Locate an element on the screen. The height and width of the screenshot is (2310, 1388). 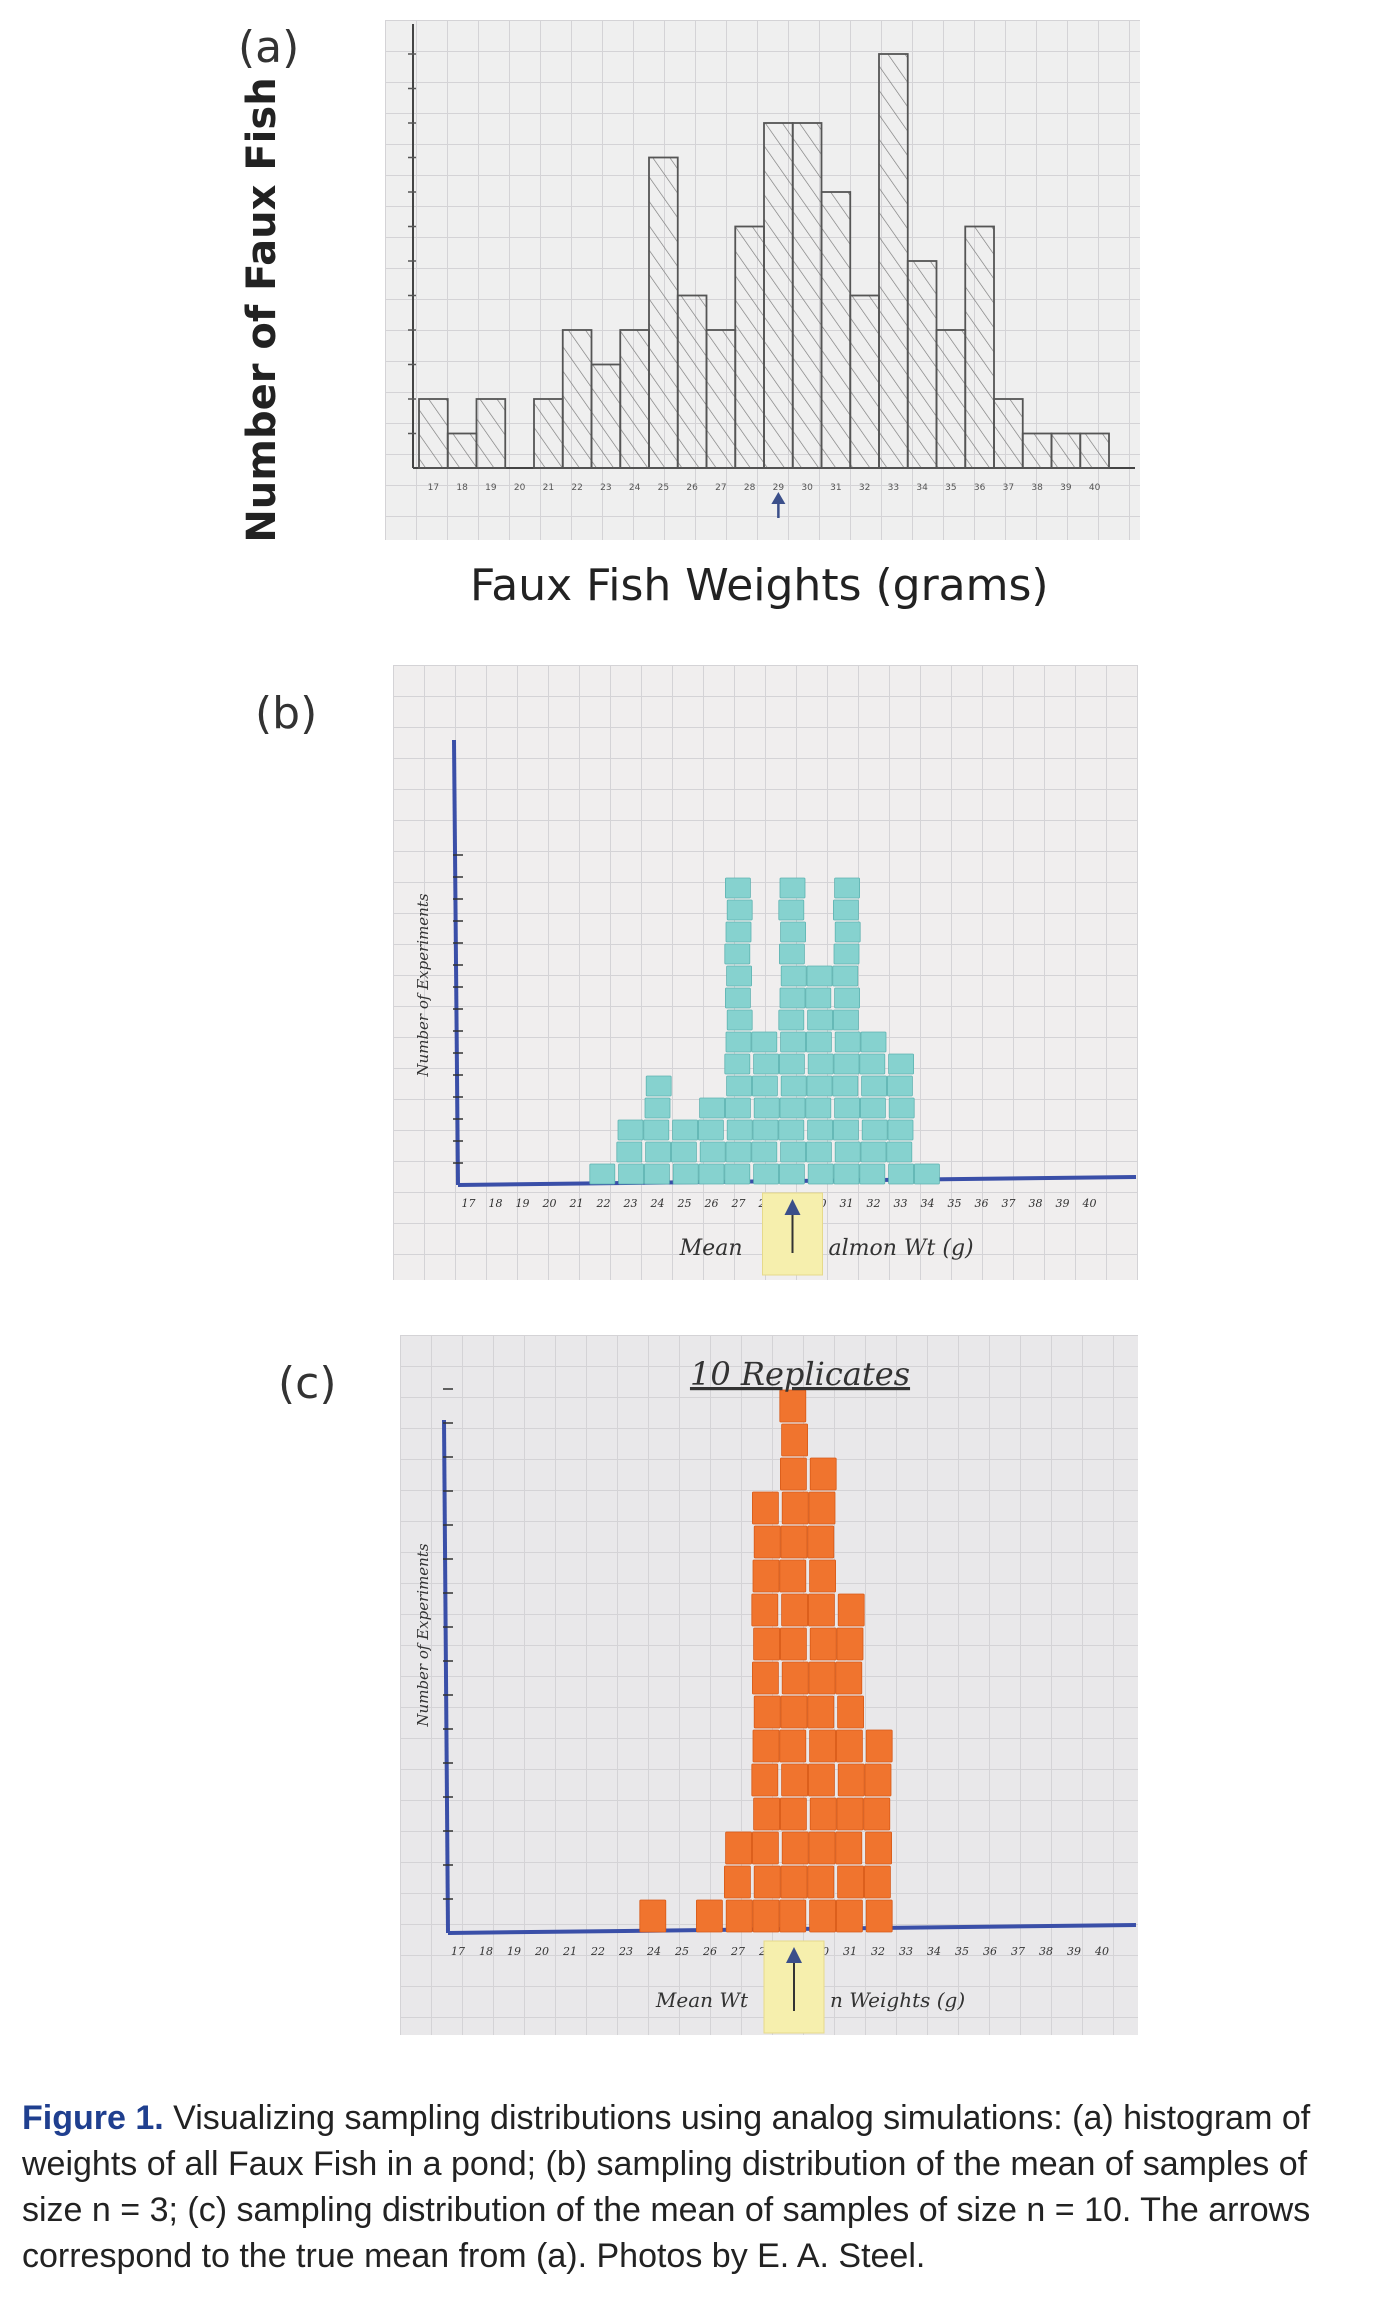
x-tick-label: 25 is located at coordinates (684, 1203).